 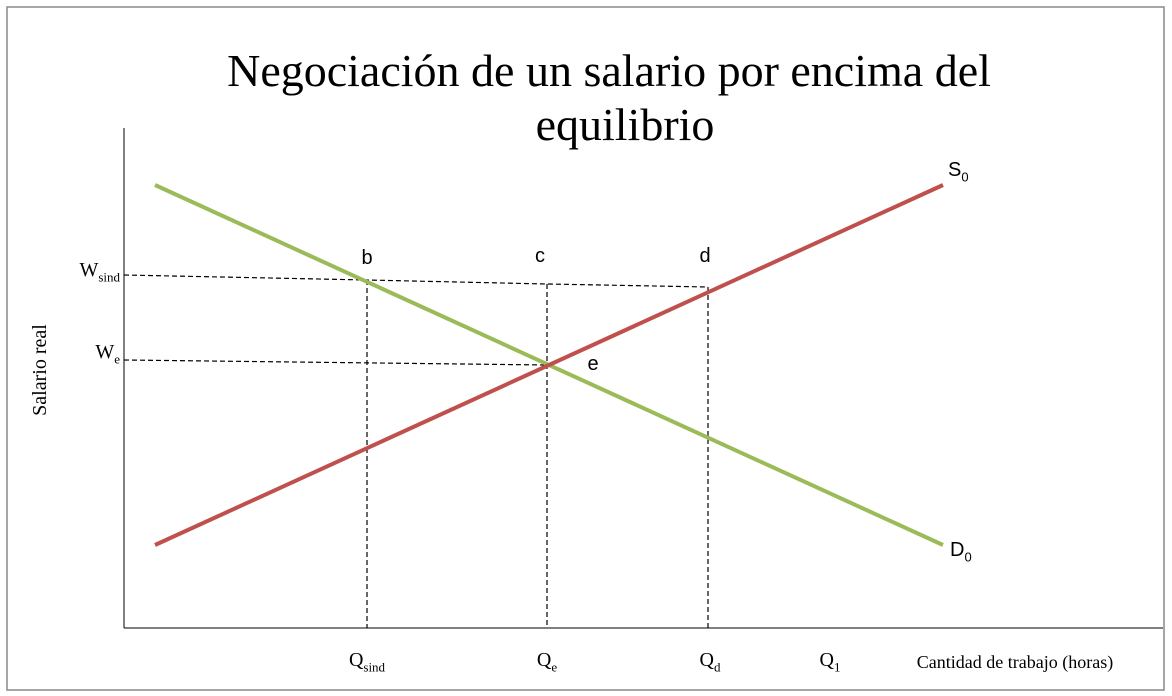 What do you see at coordinates (109, 277) in the screenshot?
I see `y-label-sub: sind` at bounding box center [109, 277].